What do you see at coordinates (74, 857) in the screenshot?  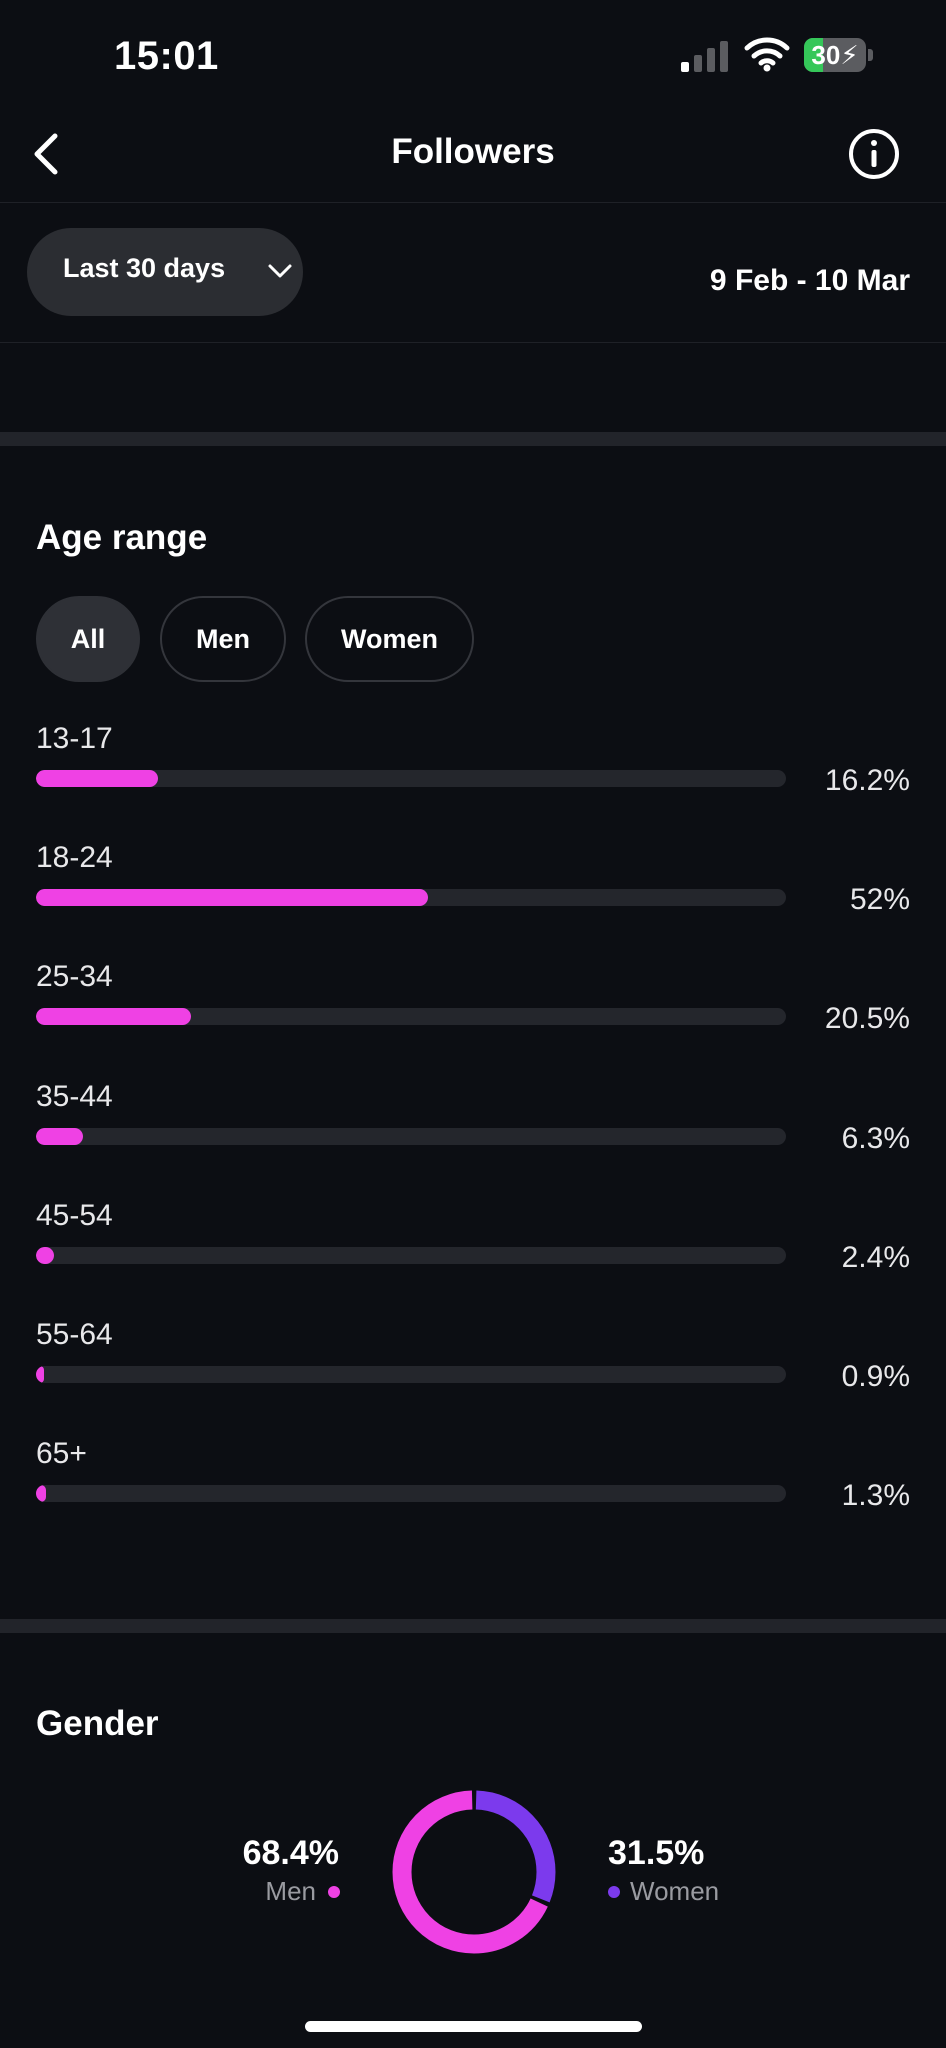 I see `age-label: 18-24` at bounding box center [74, 857].